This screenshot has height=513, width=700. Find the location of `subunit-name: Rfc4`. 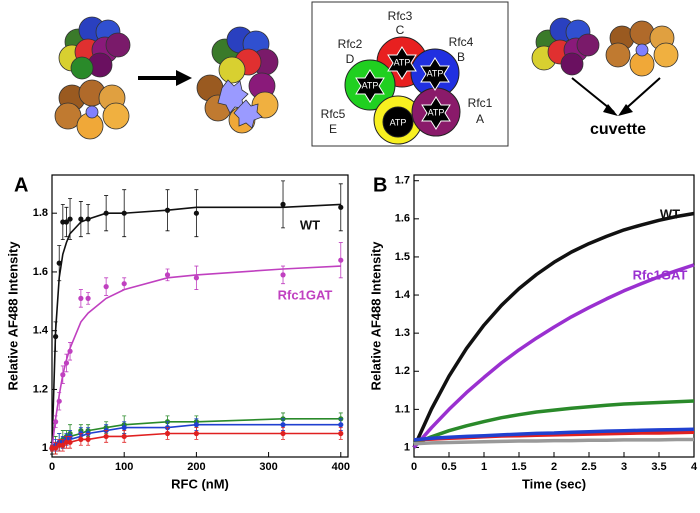

subunit-name: Rfc4 is located at coordinates (461, 42).